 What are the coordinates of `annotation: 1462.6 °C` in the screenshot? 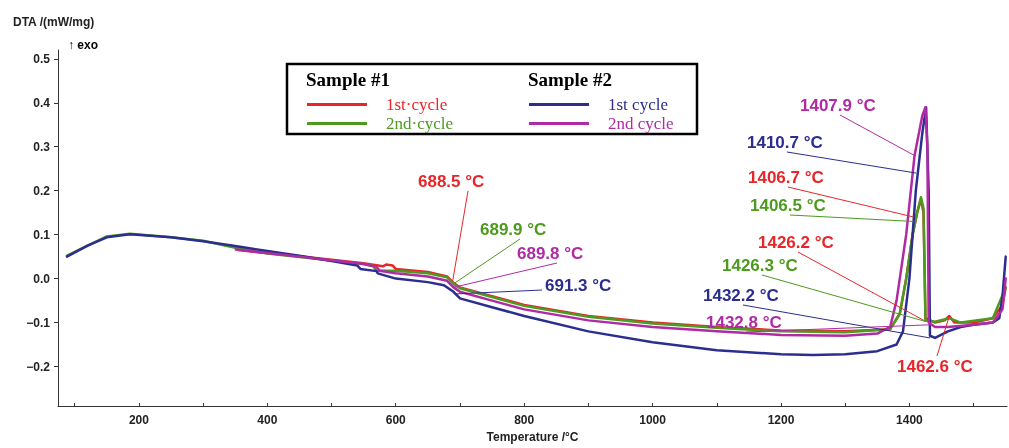 It's located at (935, 366).